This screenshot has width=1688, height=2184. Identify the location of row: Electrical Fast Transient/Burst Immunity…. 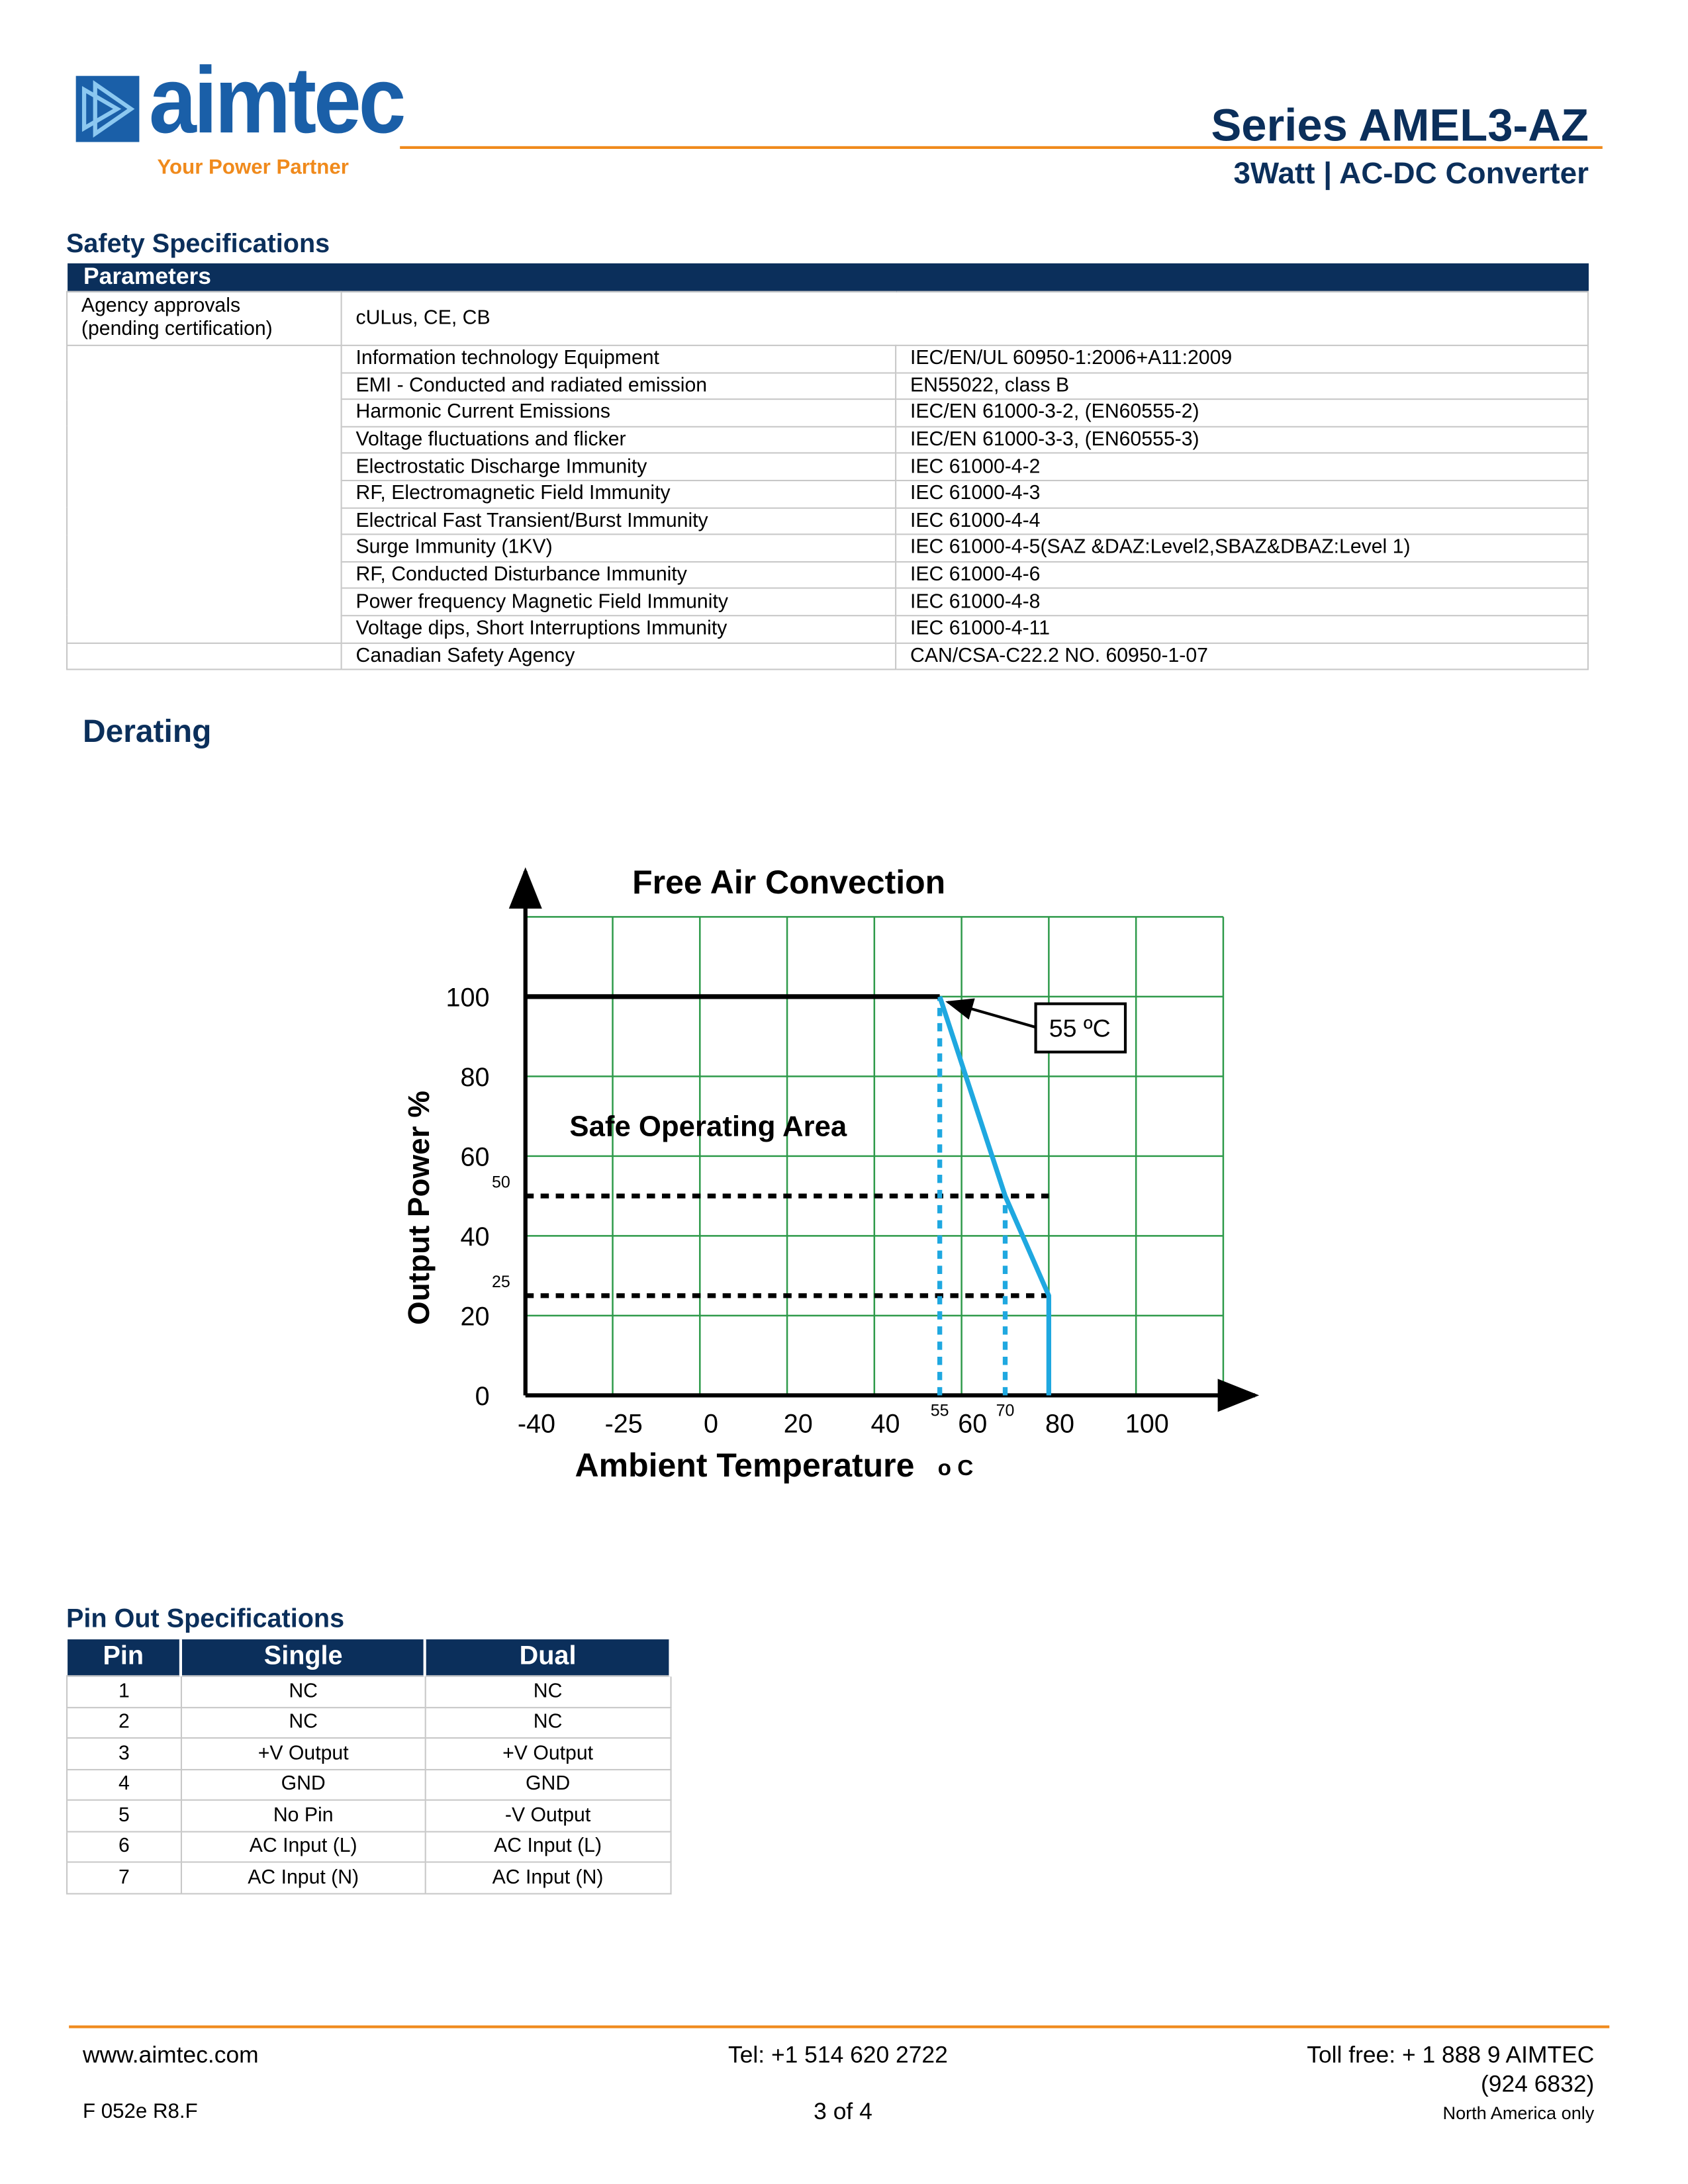
(828, 520).